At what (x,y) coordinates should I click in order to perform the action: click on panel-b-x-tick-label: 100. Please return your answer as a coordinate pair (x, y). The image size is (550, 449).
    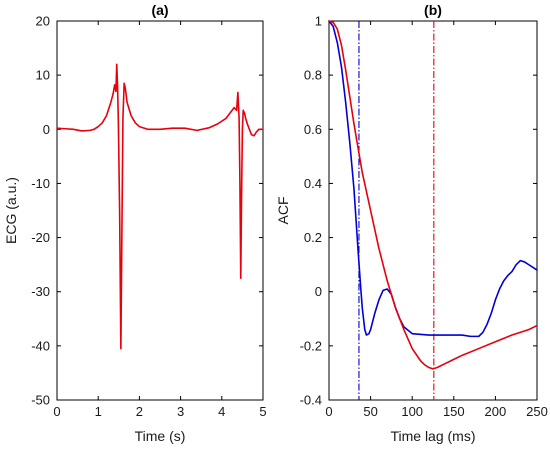
    Looking at the image, I should click on (412, 411).